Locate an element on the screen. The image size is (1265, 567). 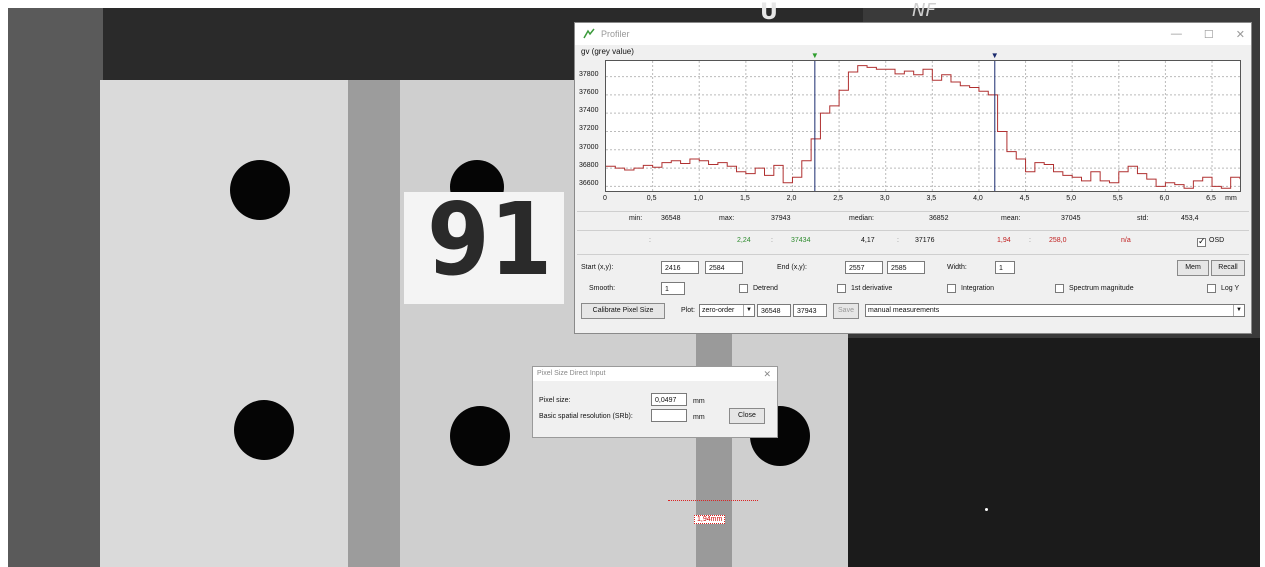
dialog-close-button: Close is located at coordinates (747, 416).